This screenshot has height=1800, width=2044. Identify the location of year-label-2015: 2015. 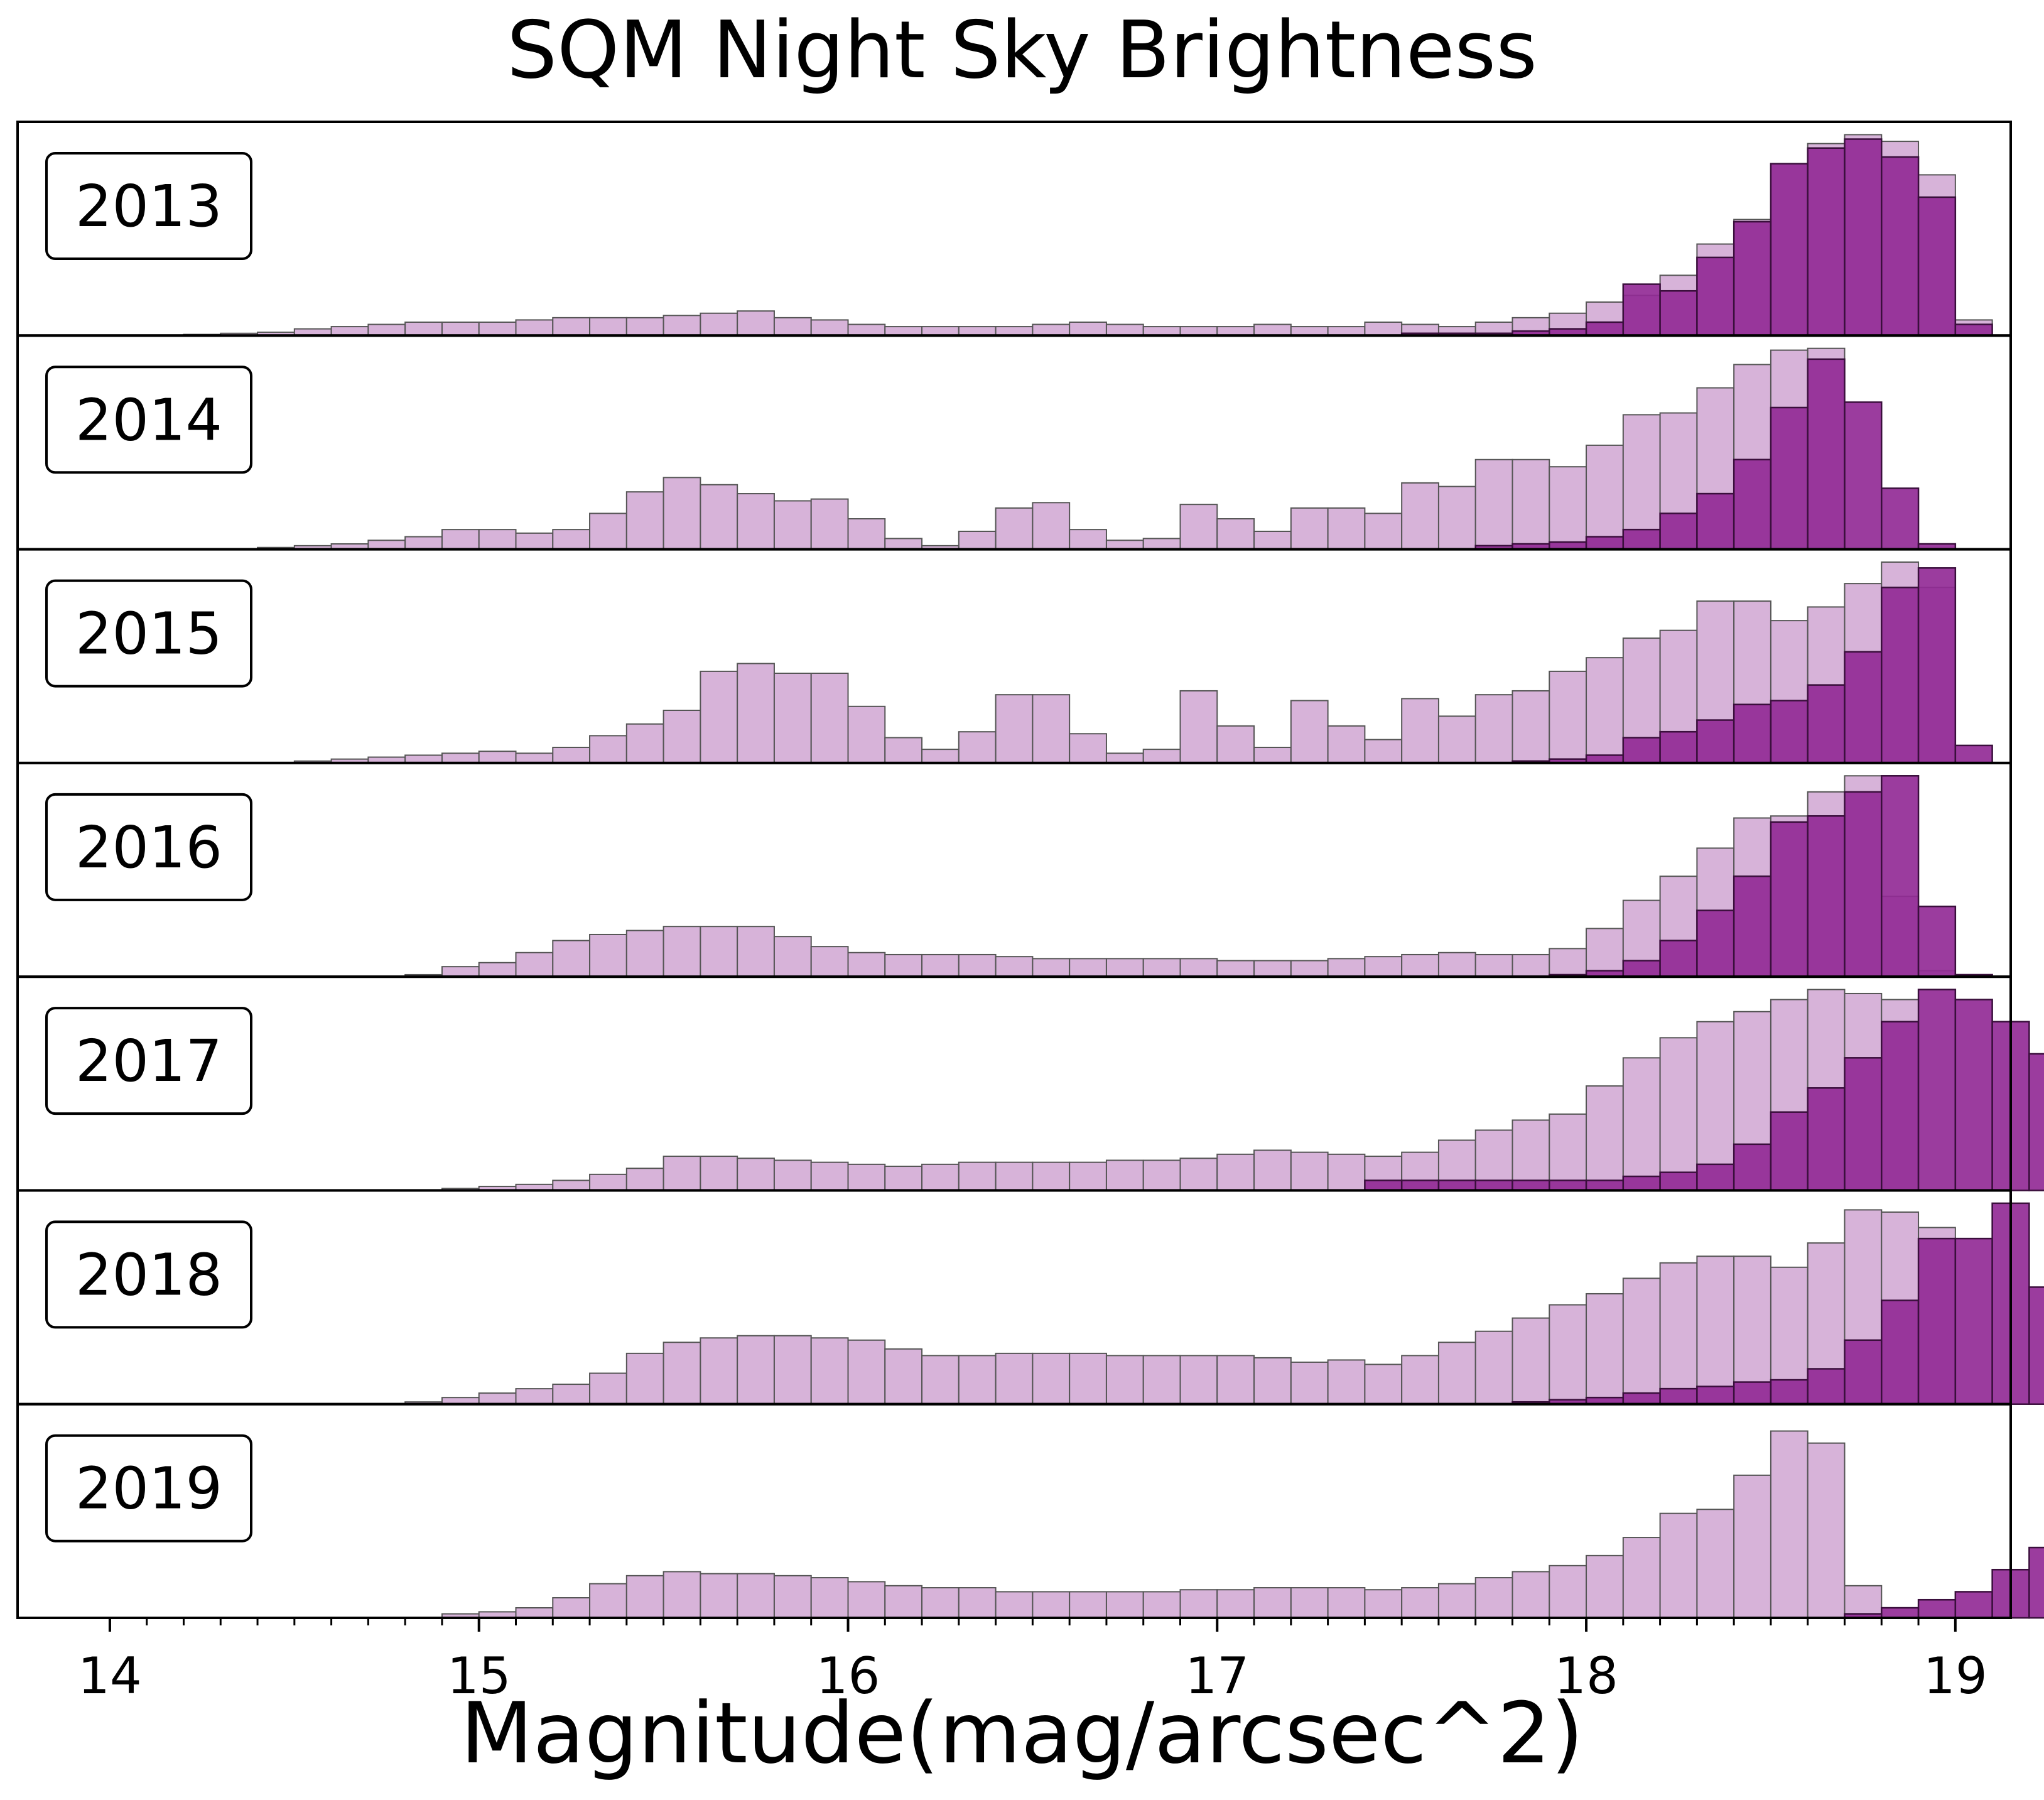
(148, 634).